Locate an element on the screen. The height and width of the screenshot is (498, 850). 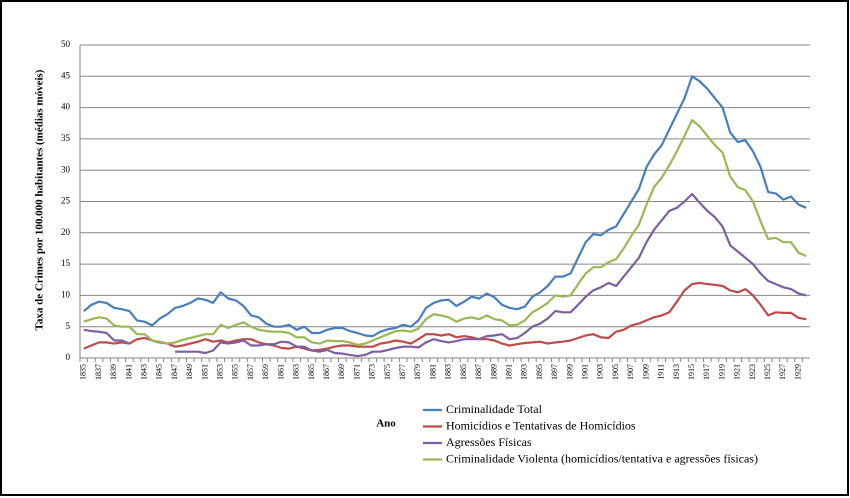
x-tick-label: 1913 is located at coordinates (676, 372).